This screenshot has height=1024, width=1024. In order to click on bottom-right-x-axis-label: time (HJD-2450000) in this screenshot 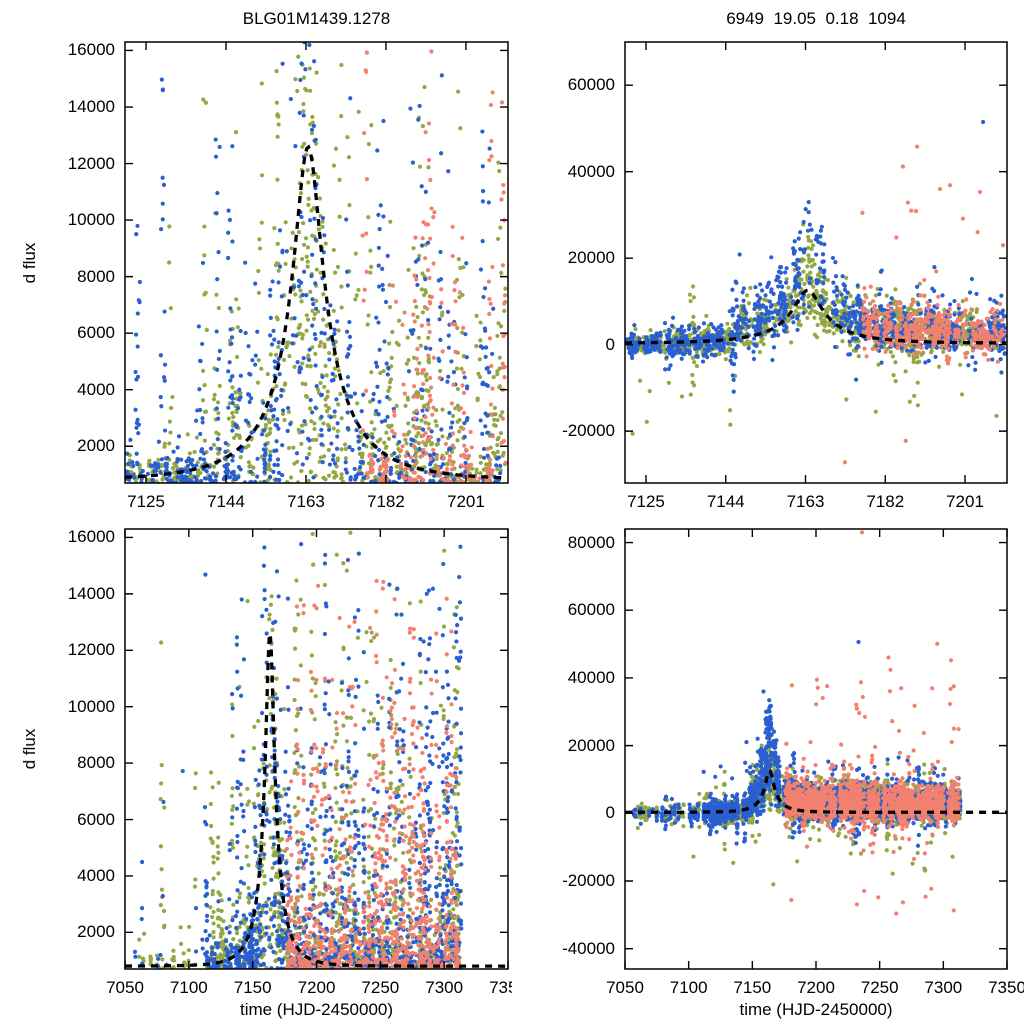, I will do `click(816, 1009)`.